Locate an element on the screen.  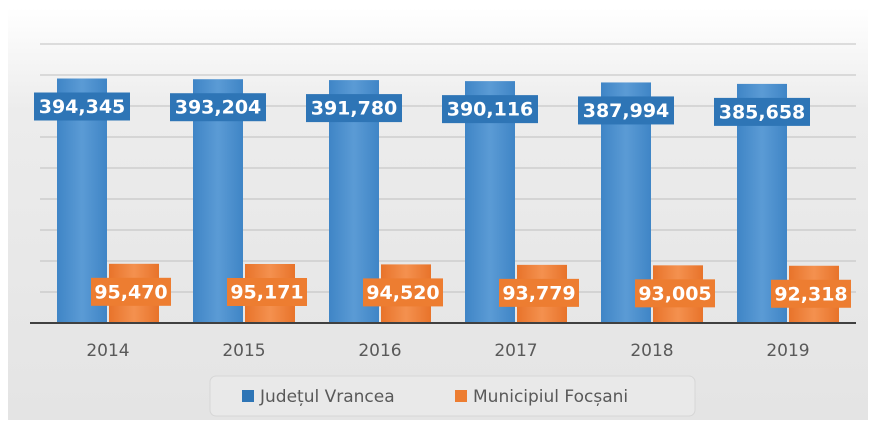
legend-box is located at coordinates (452, 396).